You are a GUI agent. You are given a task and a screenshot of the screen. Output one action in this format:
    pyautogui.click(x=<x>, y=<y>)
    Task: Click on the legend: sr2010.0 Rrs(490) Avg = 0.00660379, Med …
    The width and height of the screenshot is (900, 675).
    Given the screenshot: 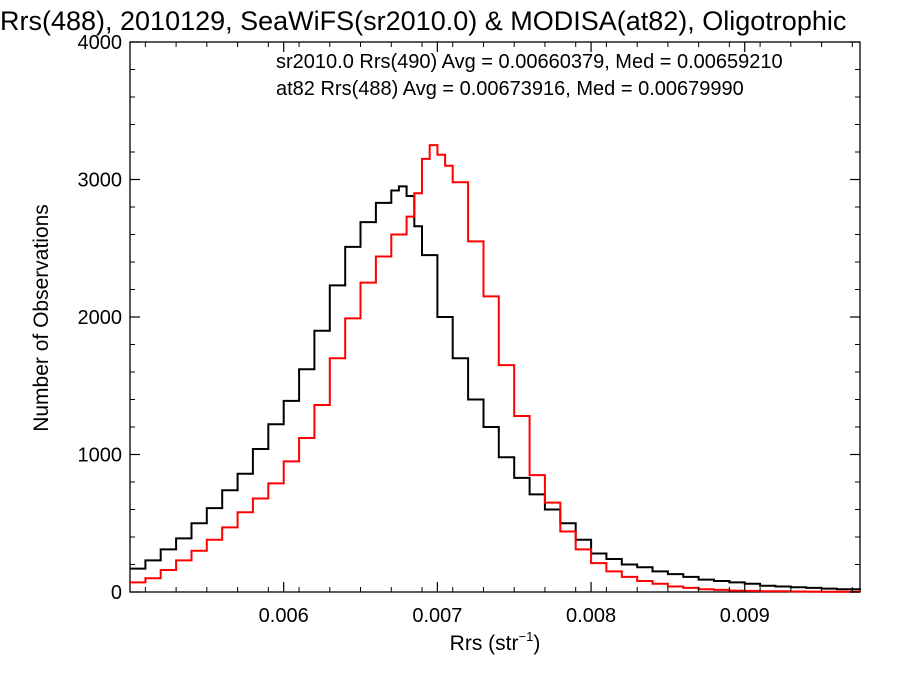 What is the action you would take?
    pyautogui.click(x=529, y=75)
    